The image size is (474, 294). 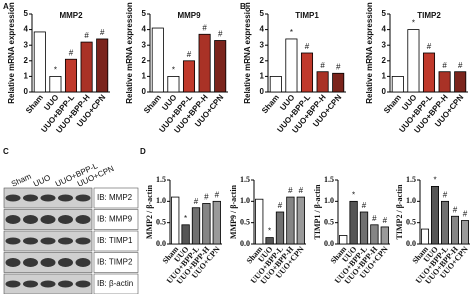 I want to click on panel-label: A, so click(x=6, y=6).